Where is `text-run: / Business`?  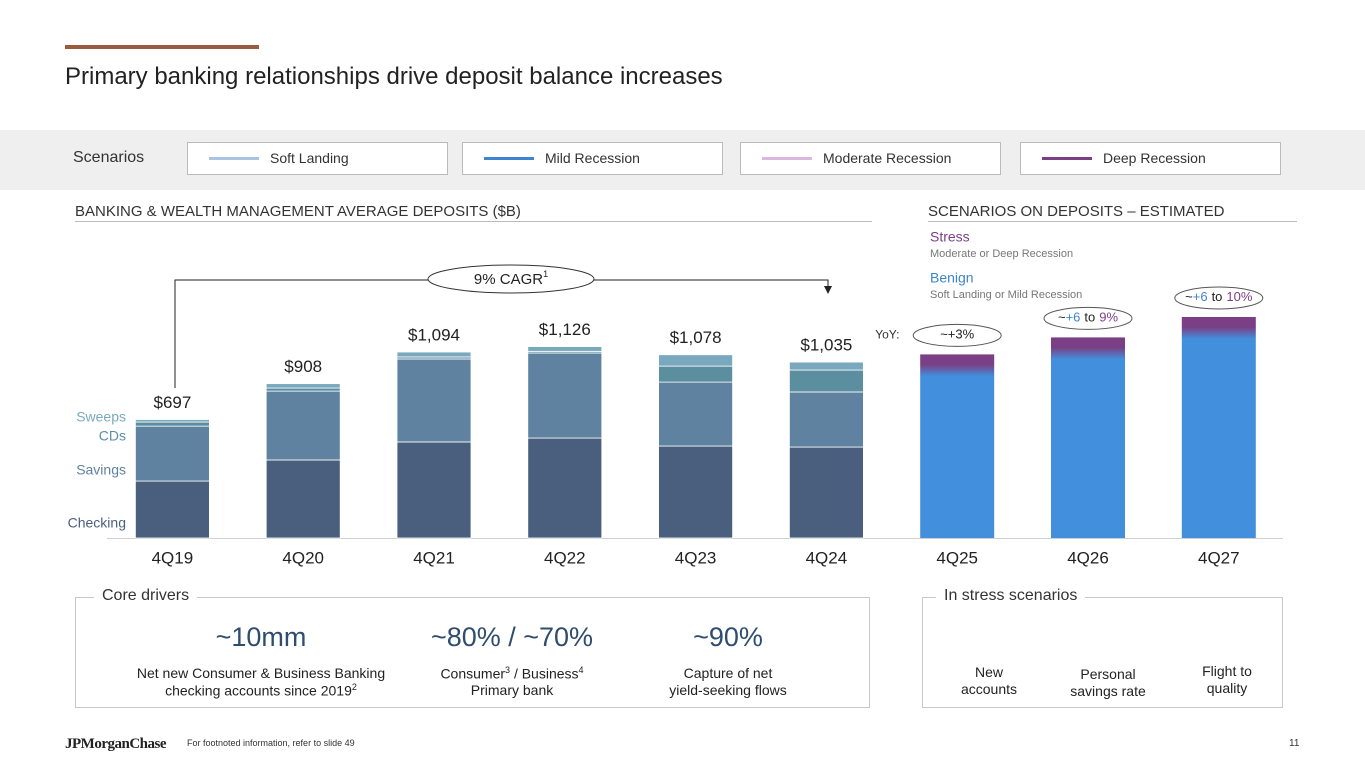 text-run: / Business is located at coordinates (544, 673).